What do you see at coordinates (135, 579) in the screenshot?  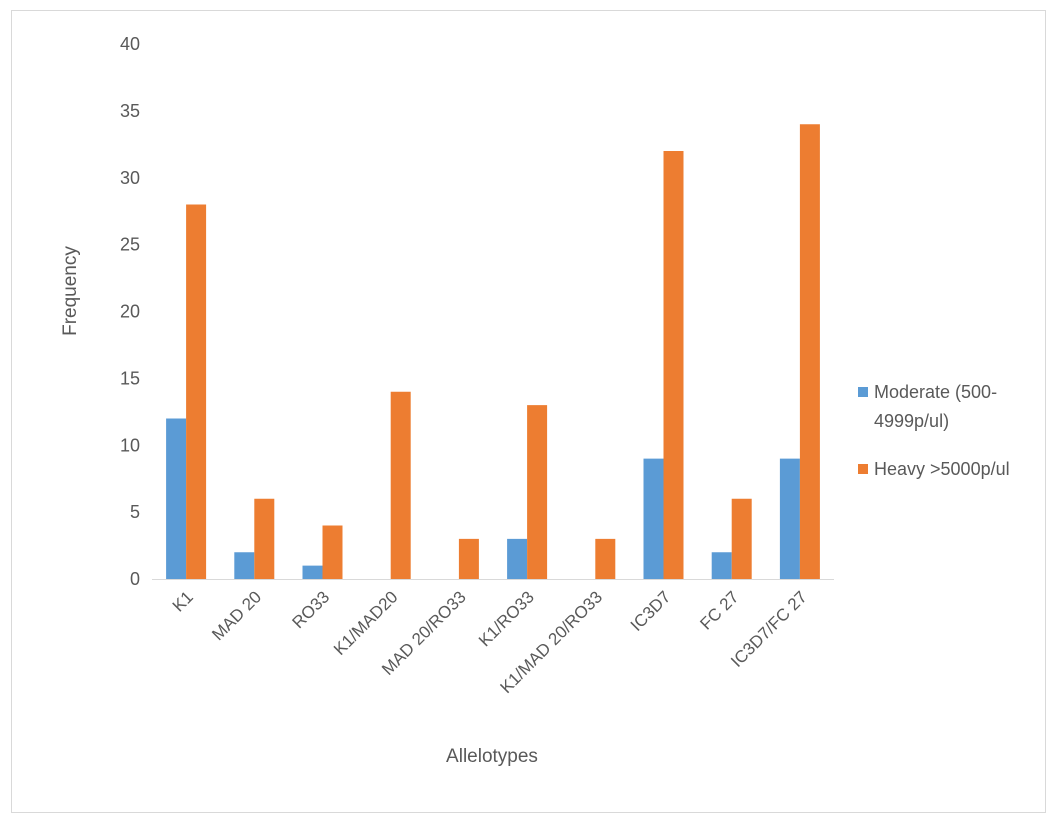 I see `y-tick-label: 0` at bounding box center [135, 579].